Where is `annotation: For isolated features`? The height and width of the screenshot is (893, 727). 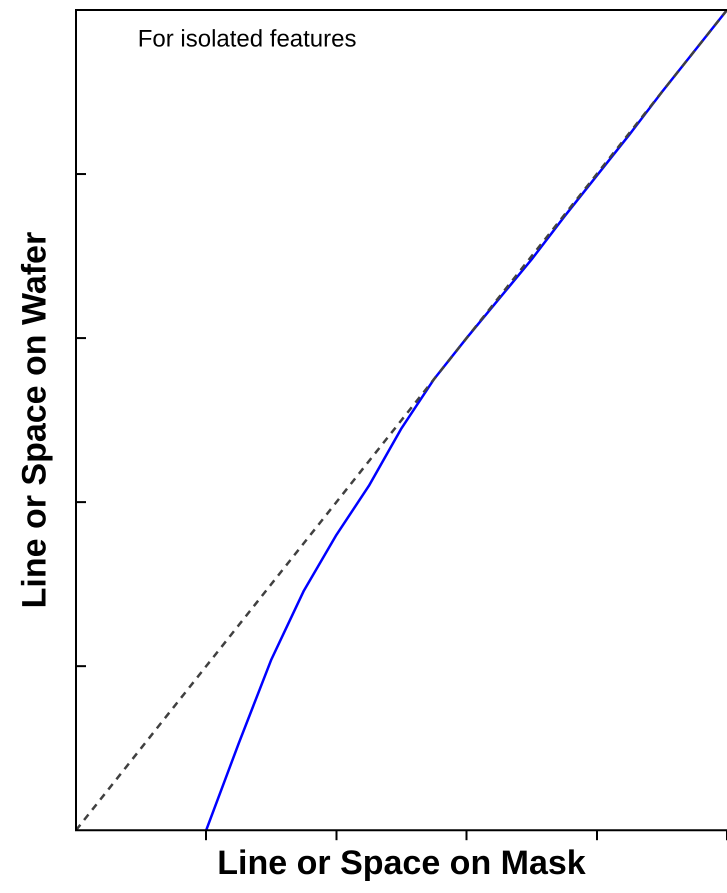 annotation: For isolated features is located at coordinates (247, 39).